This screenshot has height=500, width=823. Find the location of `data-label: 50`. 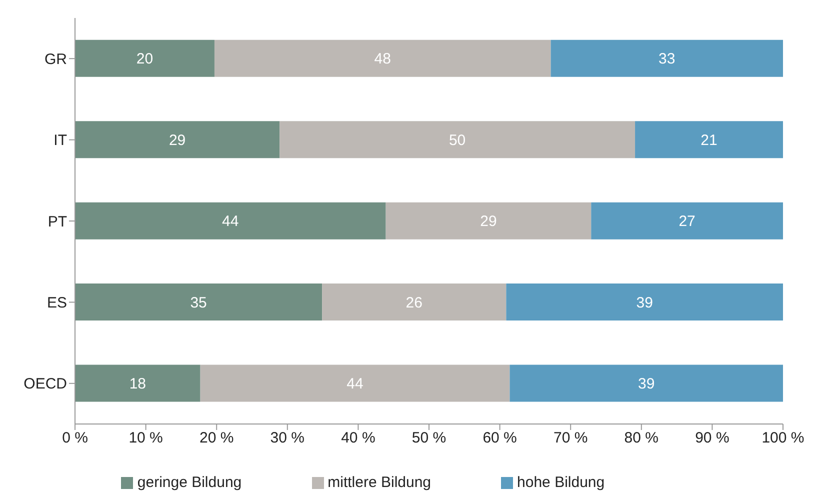

data-label: 50 is located at coordinates (457, 140).